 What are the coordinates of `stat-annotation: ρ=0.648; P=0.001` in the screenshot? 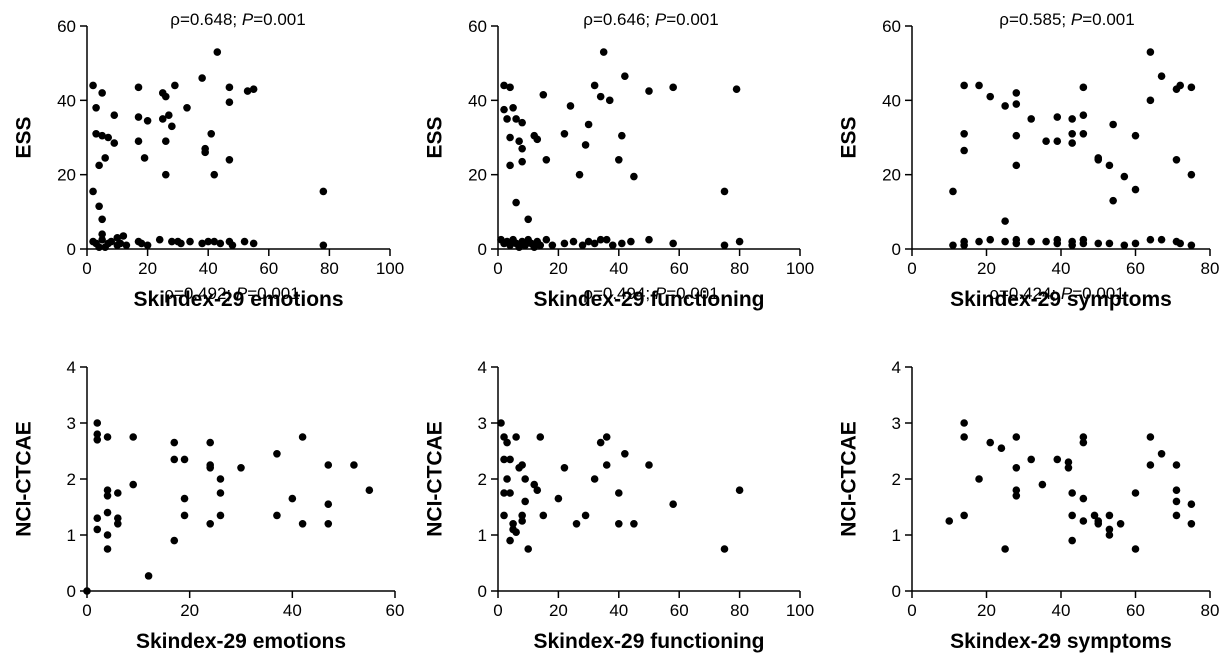 It's located at (237, 19).